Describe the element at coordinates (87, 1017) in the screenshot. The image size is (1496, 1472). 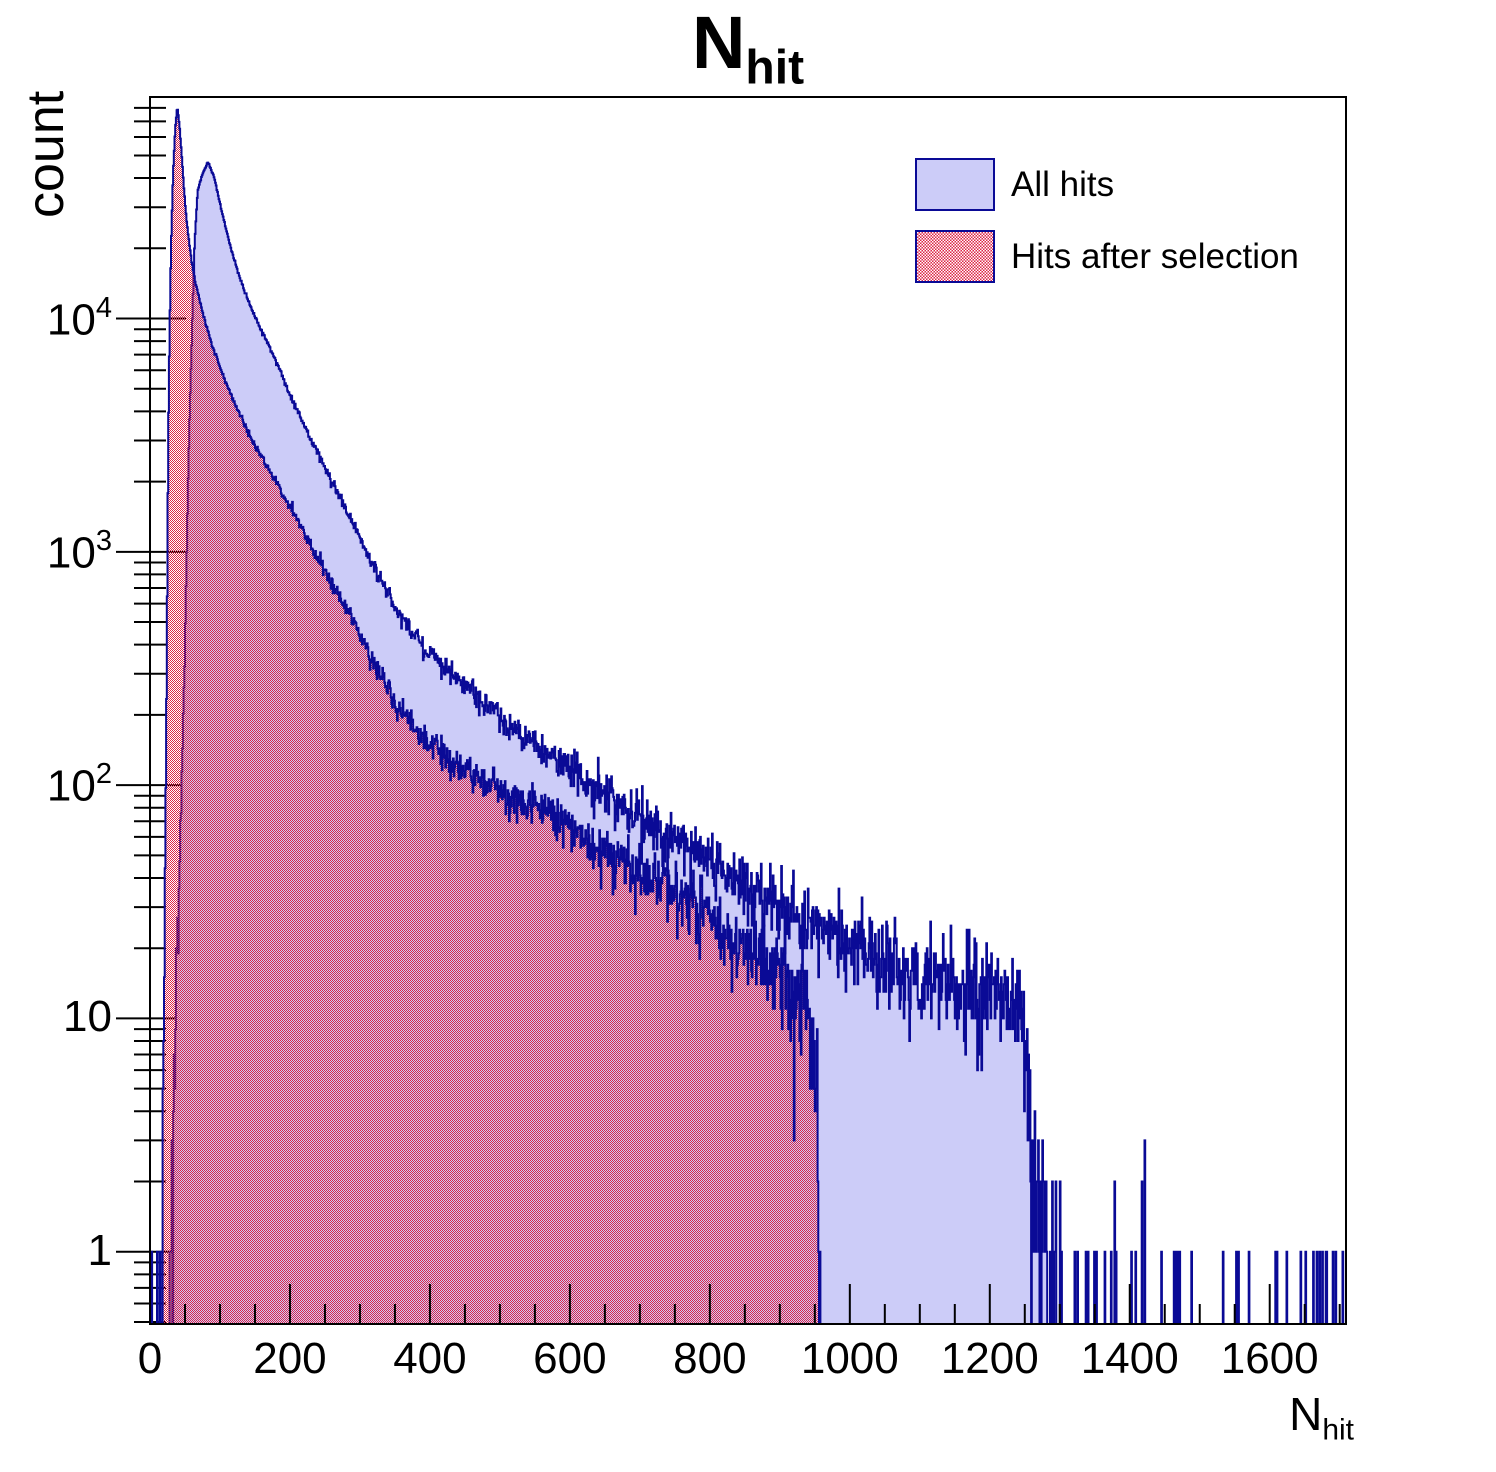
I see `y-tick-label: 10` at that location.